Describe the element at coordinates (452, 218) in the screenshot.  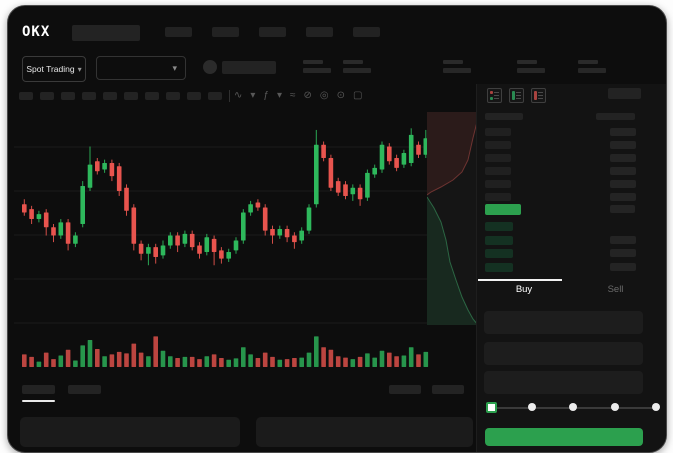
I see `depth-chart` at that location.